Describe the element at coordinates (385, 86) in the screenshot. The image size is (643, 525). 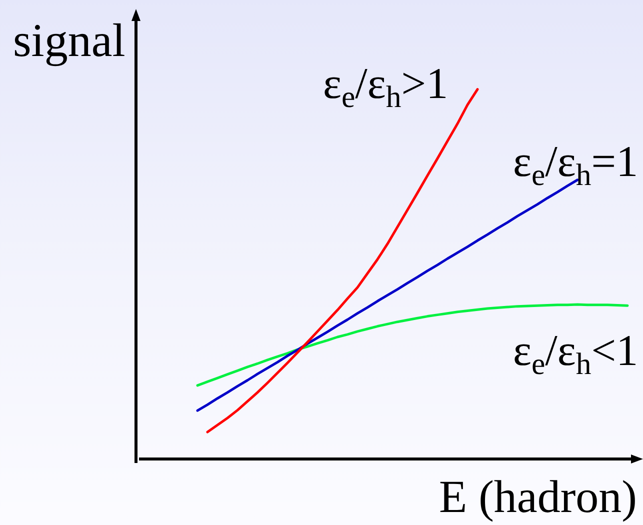
I see `series-label: ε$_{e}$/ε$_{h}$>1` at that location.